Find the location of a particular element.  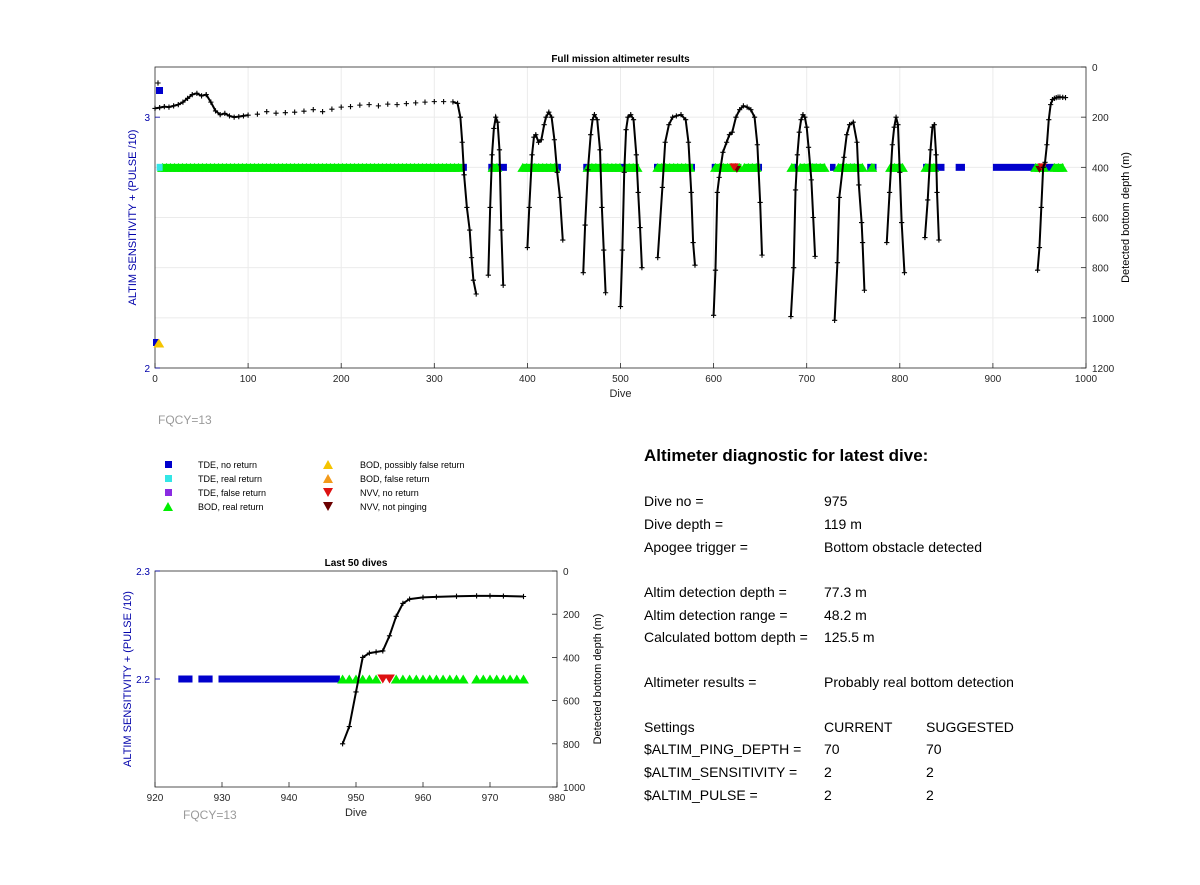

x-tick-label: 960 is located at coordinates (423, 798).